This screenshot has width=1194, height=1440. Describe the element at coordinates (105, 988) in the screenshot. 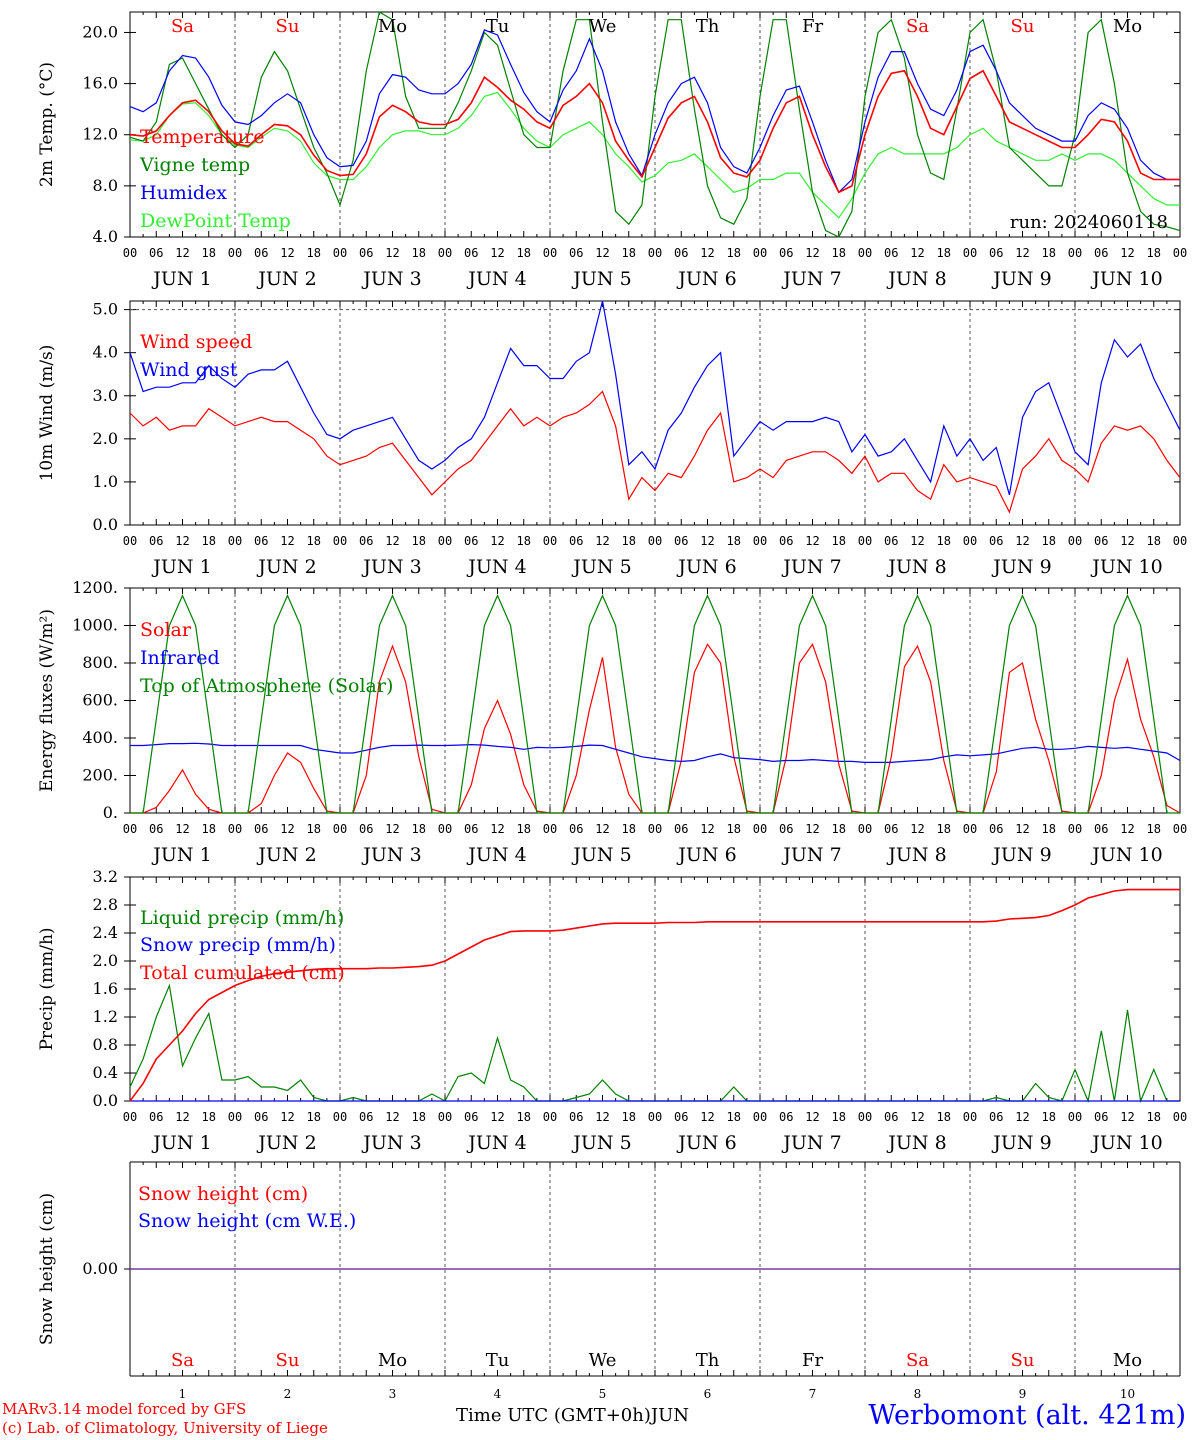

I see `y-tick-label: 1.6` at that location.